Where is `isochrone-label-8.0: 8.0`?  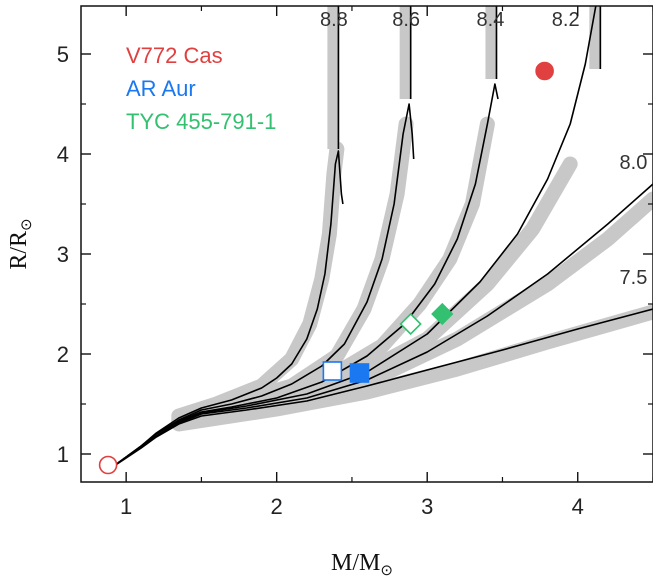
isochrone-label-8.0: 8.0 is located at coordinates (634, 163).